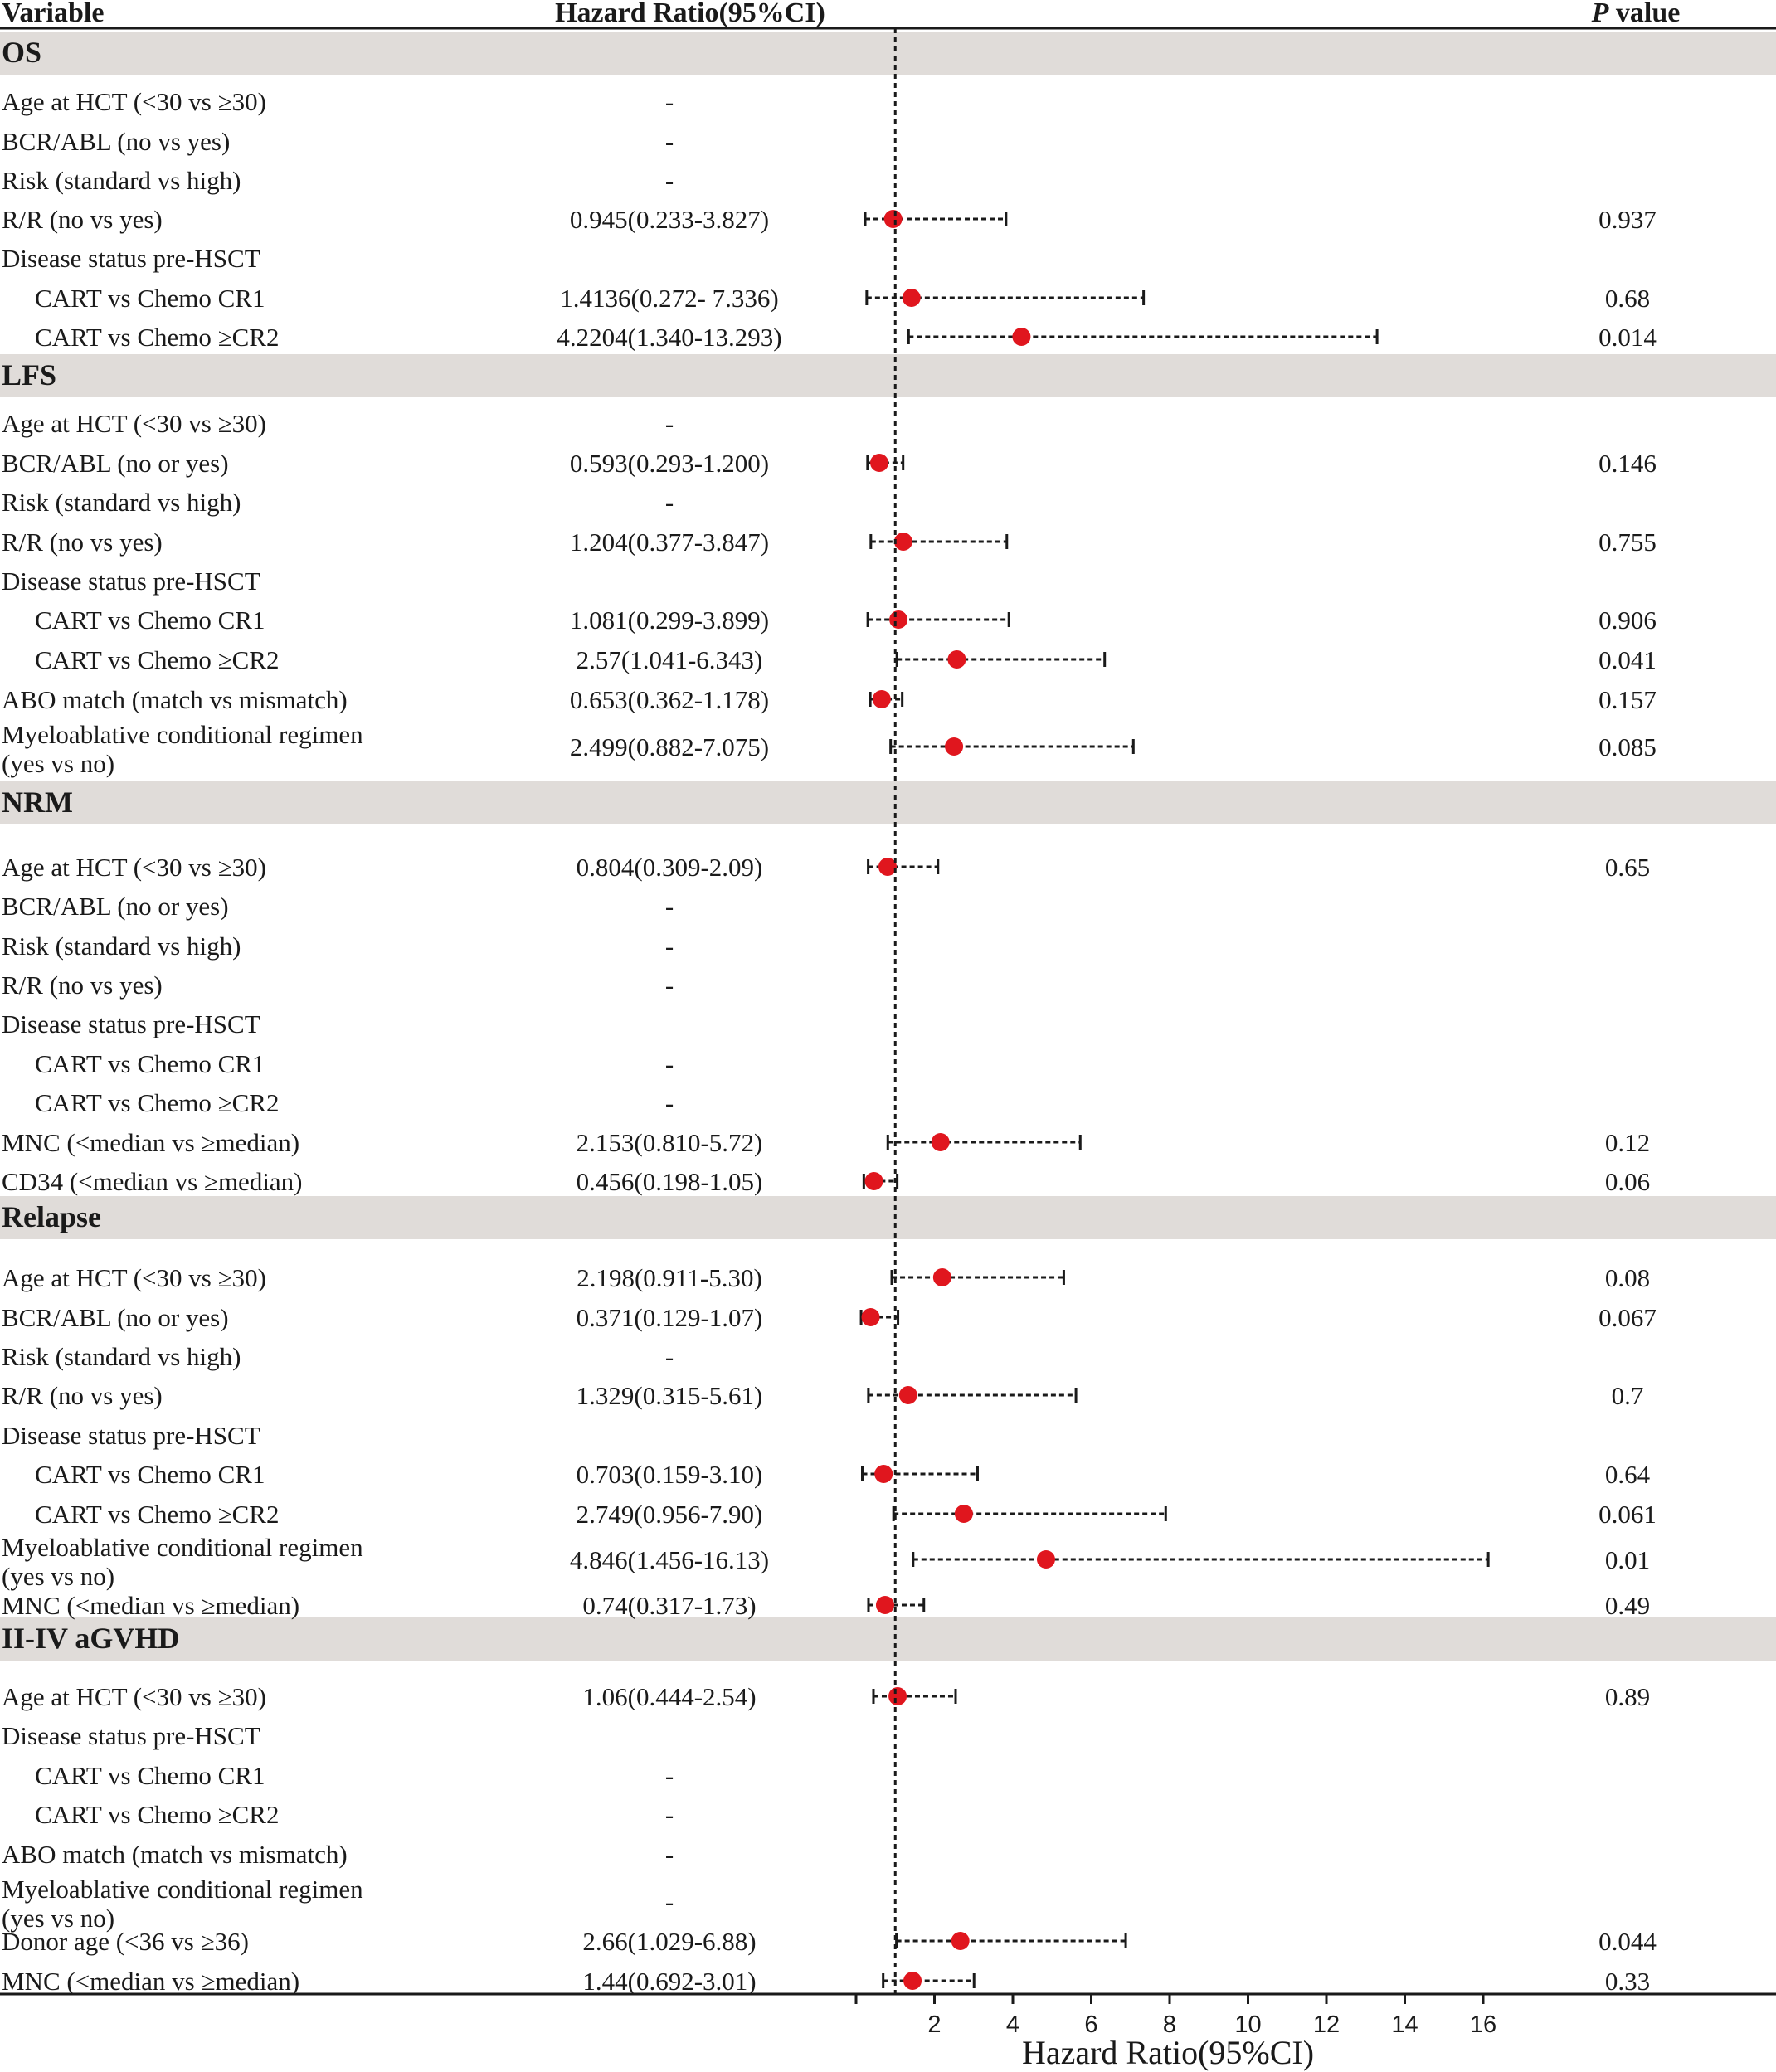 The height and width of the screenshot is (2072, 1776). Describe the element at coordinates (1627, 1559) in the screenshot. I see `p-value-text: 0.01` at that location.